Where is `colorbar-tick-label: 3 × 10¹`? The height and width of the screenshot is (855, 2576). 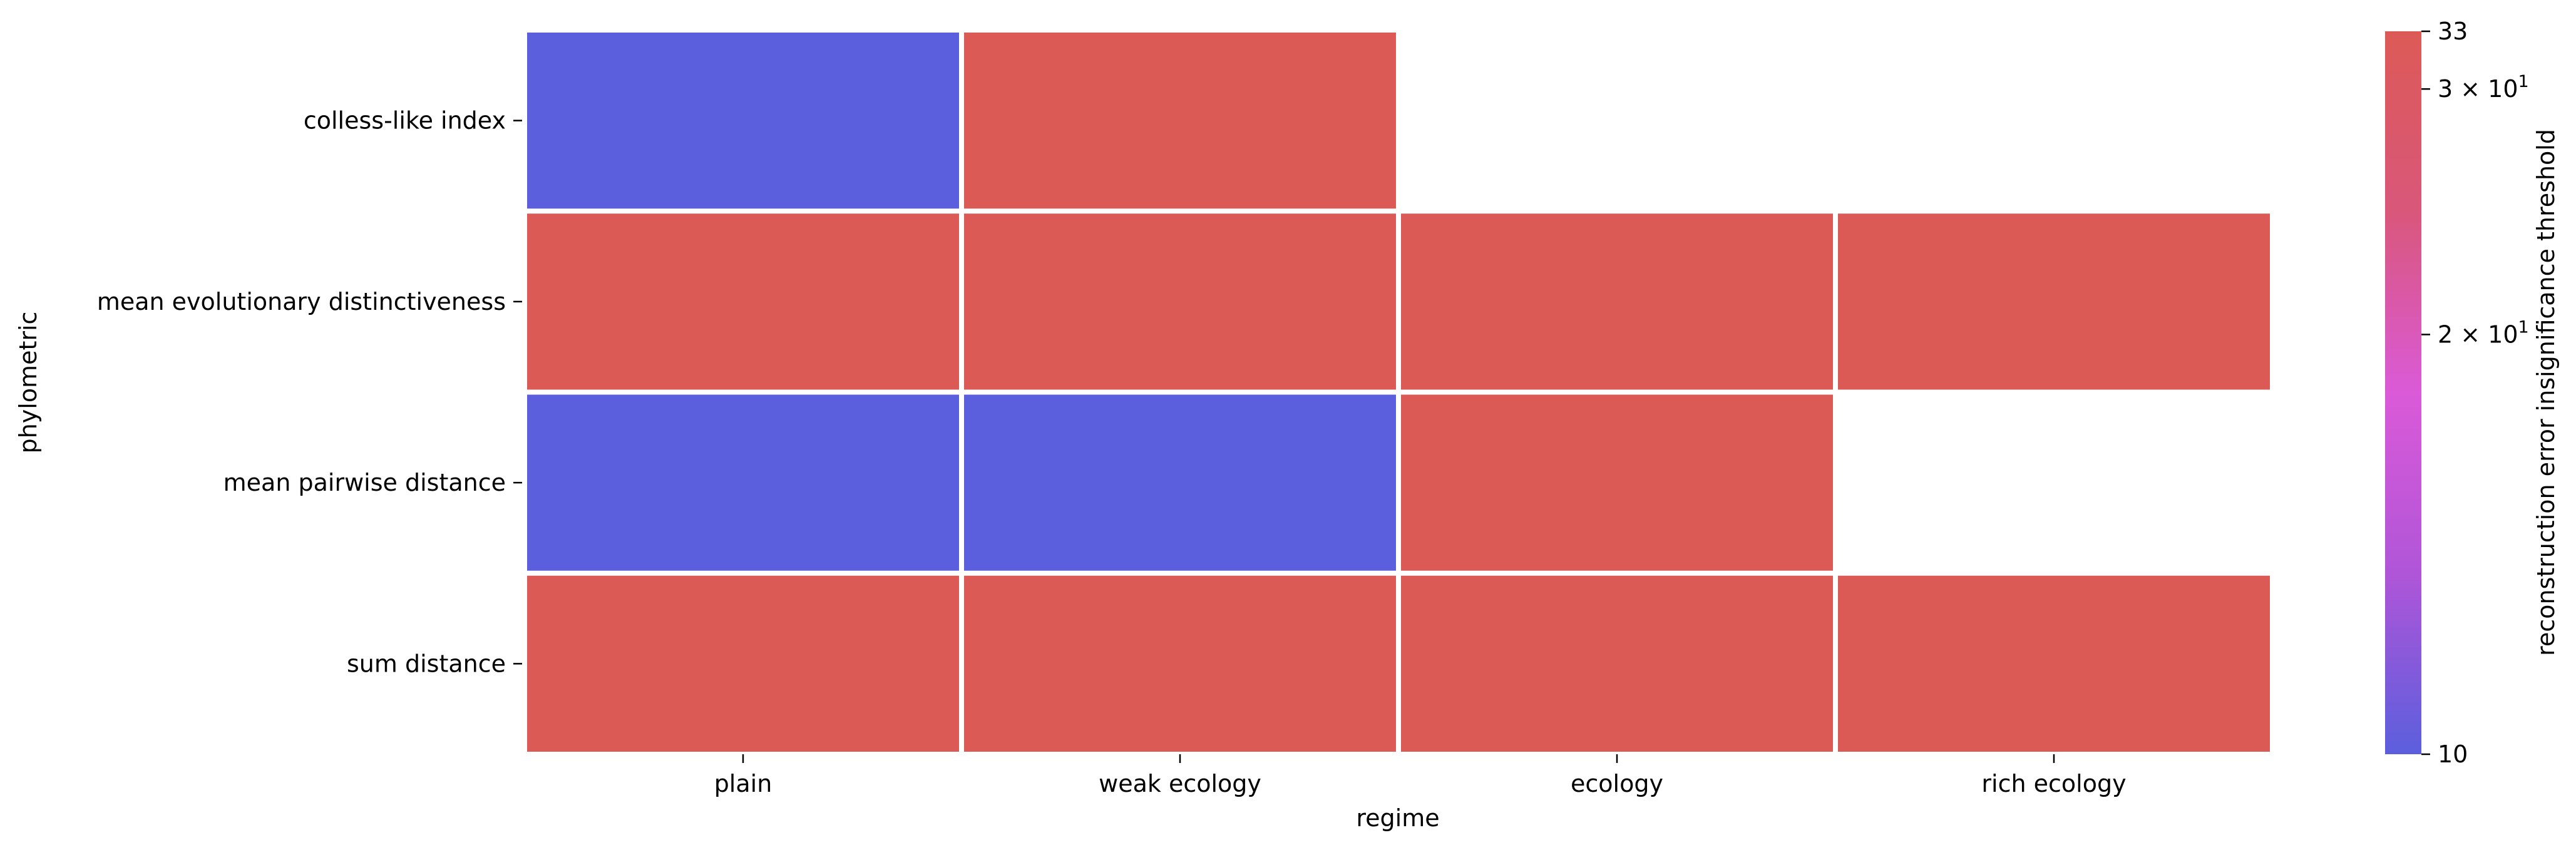
colorbar-tick-label: 3 × 10¹ is located at coordinates (2483, 87).